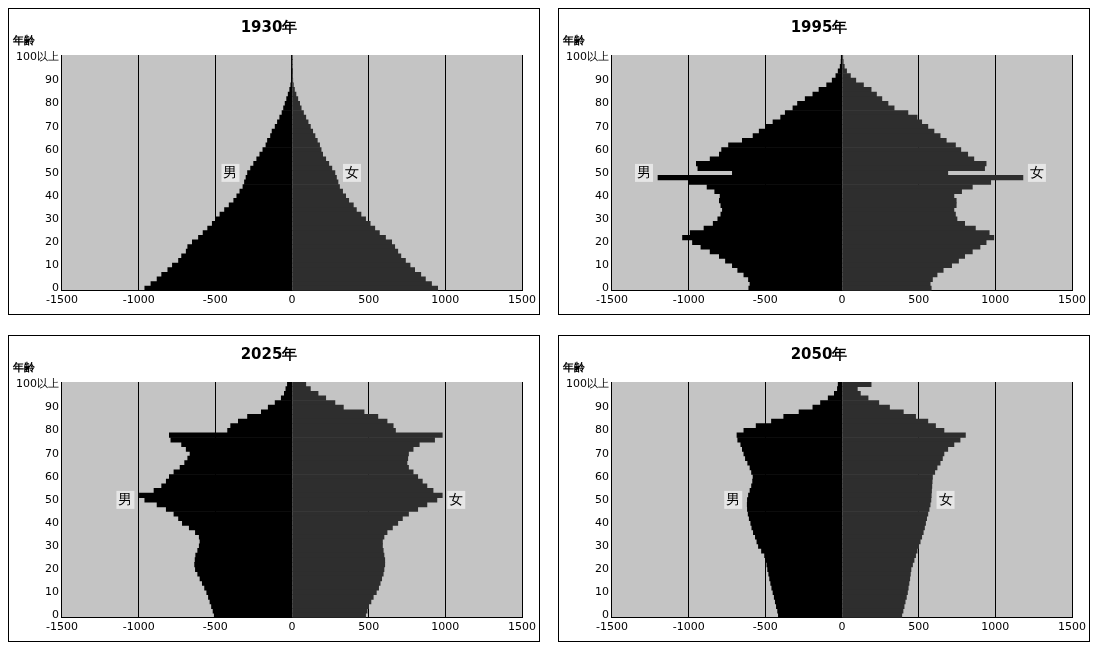 This screenshot has width=1097, height=653. Describe the element at coordinates (819, 353) in the screenshot. I see `chart-title: 2050年` at that location.